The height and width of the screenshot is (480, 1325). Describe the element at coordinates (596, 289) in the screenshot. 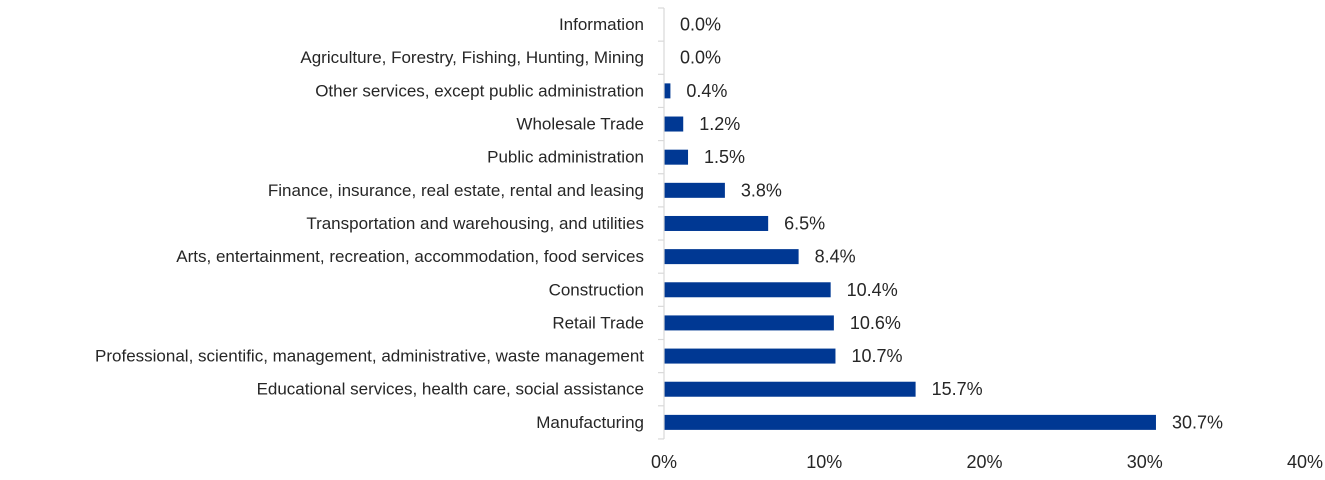

I see `category-label: Construction` at that location.